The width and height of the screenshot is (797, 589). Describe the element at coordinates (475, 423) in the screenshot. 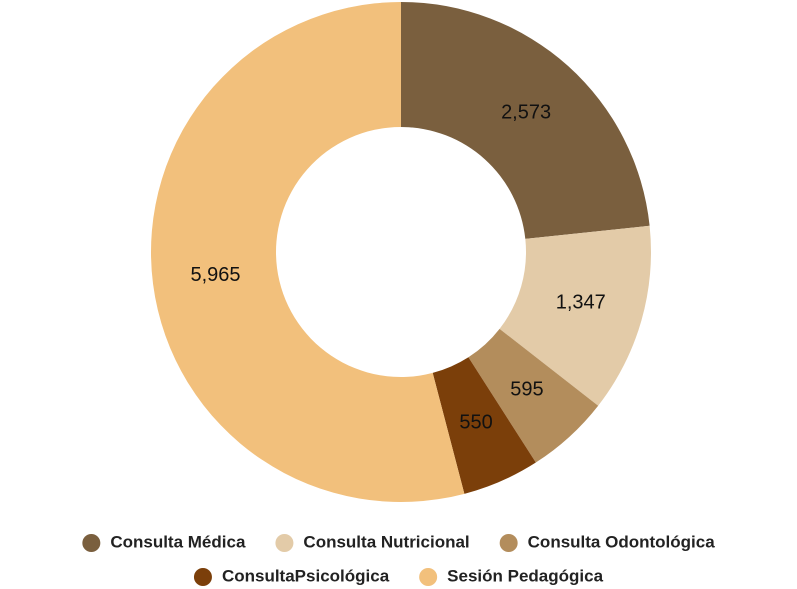

I see `value-label: 550` at that location.